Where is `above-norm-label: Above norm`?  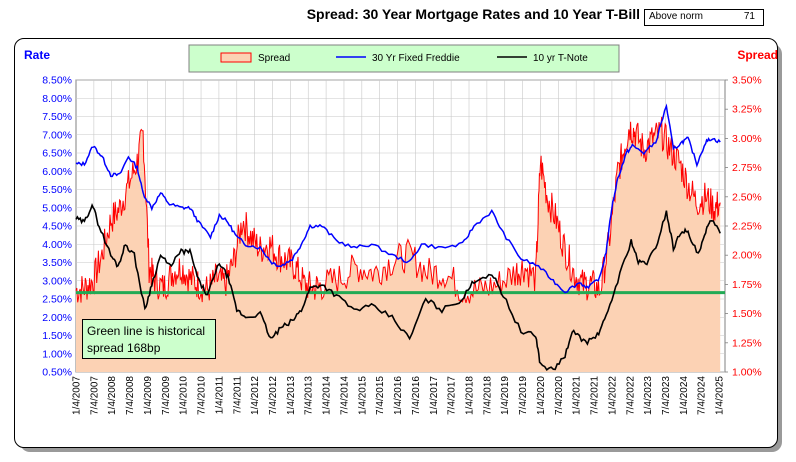
above-norm-label: Above norm is located at coordinates (676, 16).